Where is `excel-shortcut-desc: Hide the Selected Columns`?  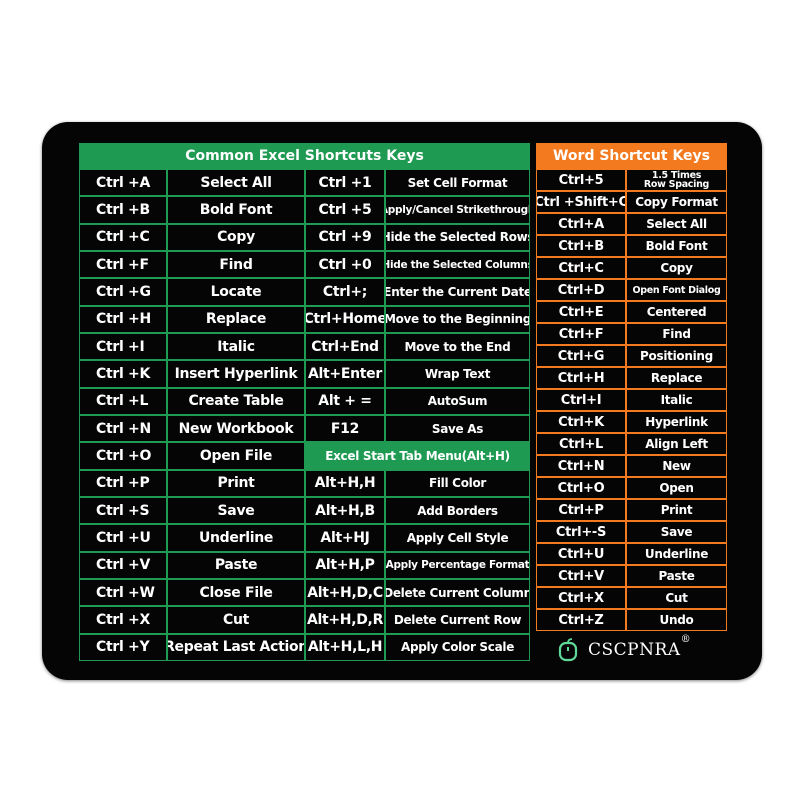 excel-shortcut-desc: Hide the Selected Columns is located at coordinates (457, 264).